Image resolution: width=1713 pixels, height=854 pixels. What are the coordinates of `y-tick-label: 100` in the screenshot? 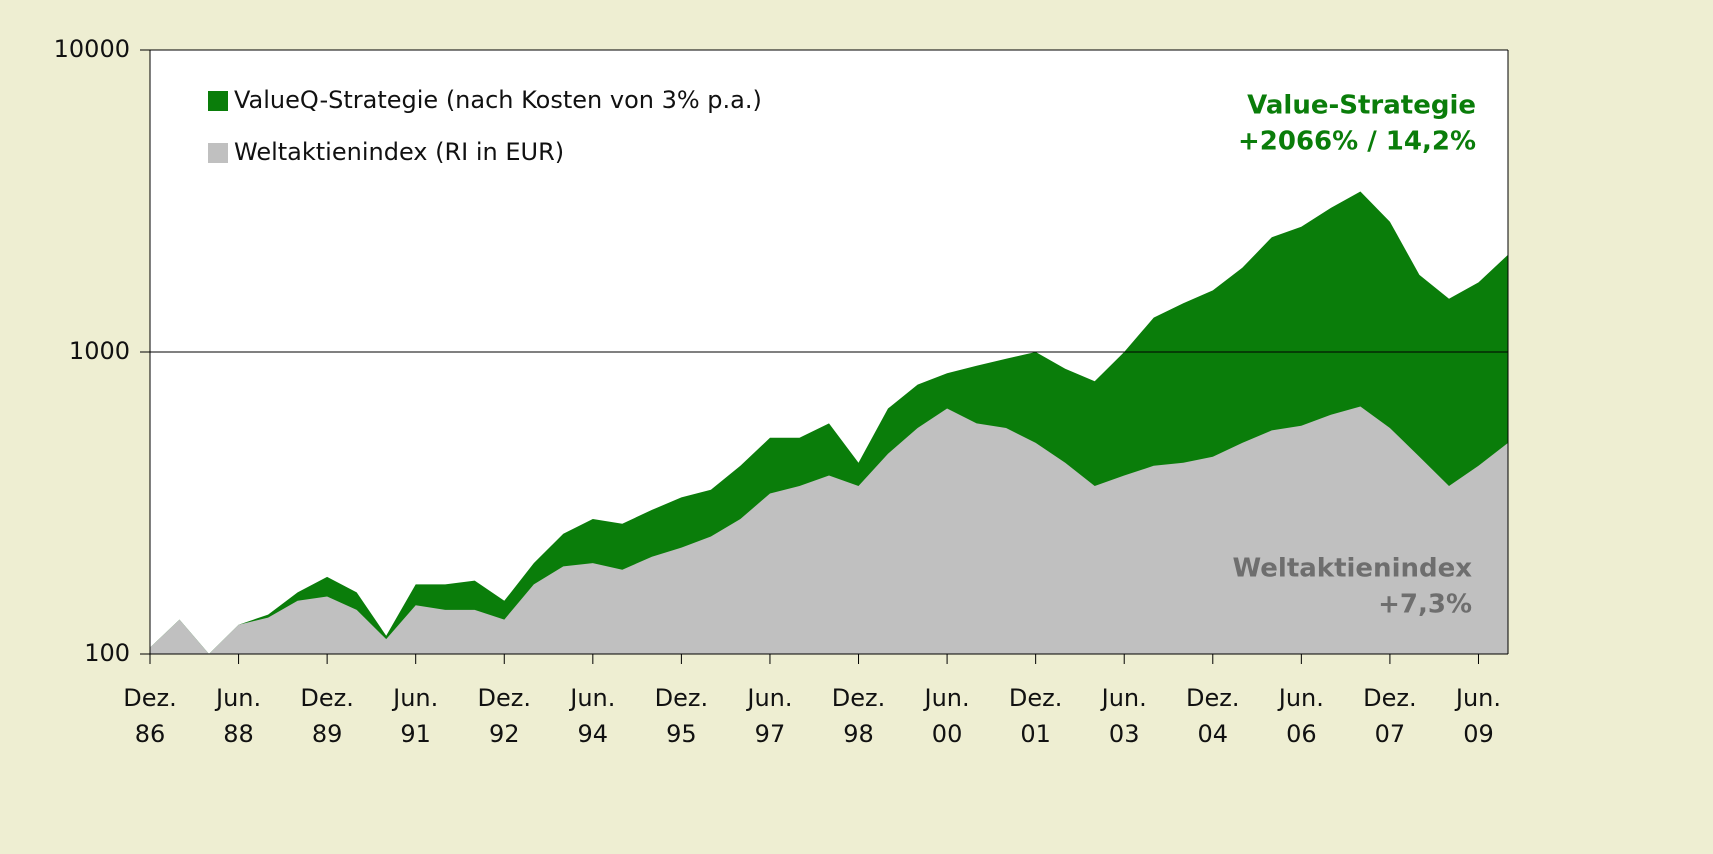 It's located at (107, 653).